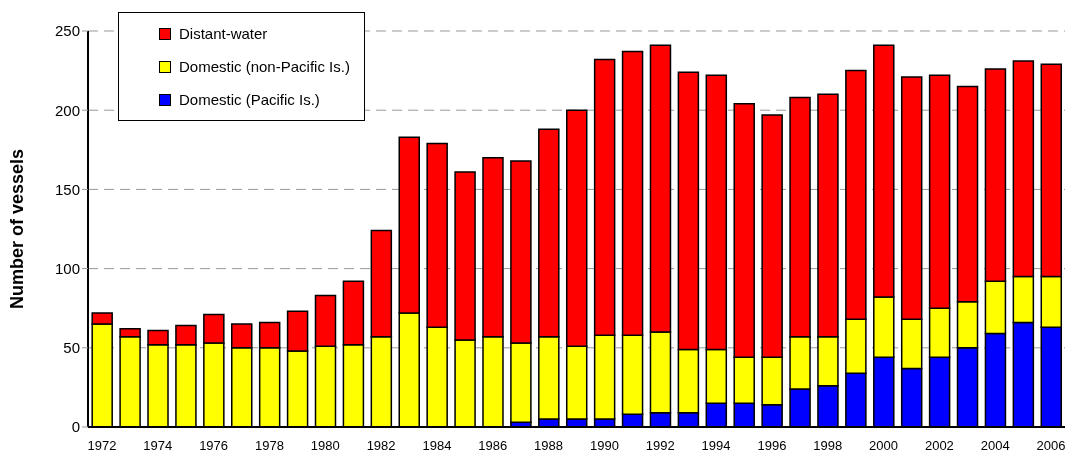 This screenshot has height=465, width=1079. What do you see at coordinates (67, 31) in the screenshot?
I see `y-tick-label: 250` at bounding box center [67, 31].